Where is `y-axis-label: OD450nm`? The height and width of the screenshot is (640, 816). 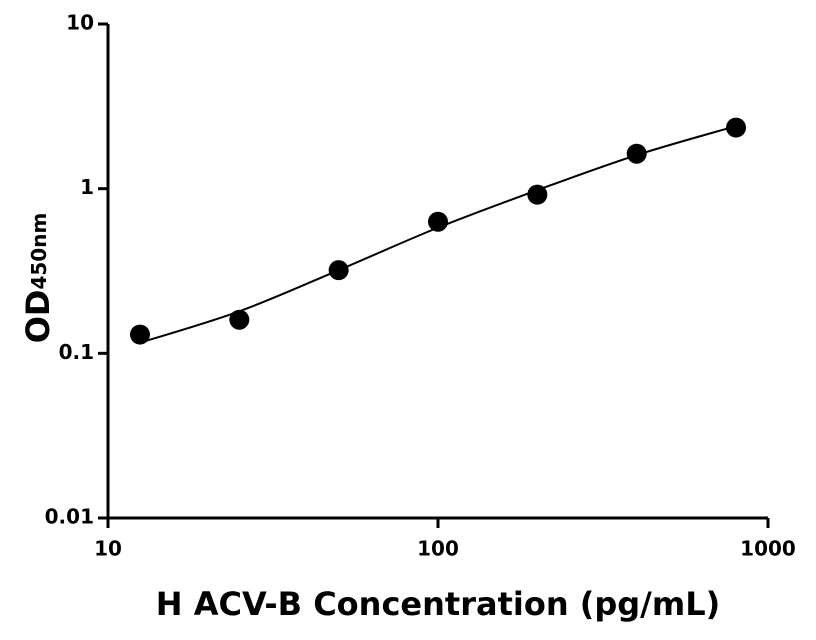
y-axis-label: OD450nm is located at coordinates (38, 278).